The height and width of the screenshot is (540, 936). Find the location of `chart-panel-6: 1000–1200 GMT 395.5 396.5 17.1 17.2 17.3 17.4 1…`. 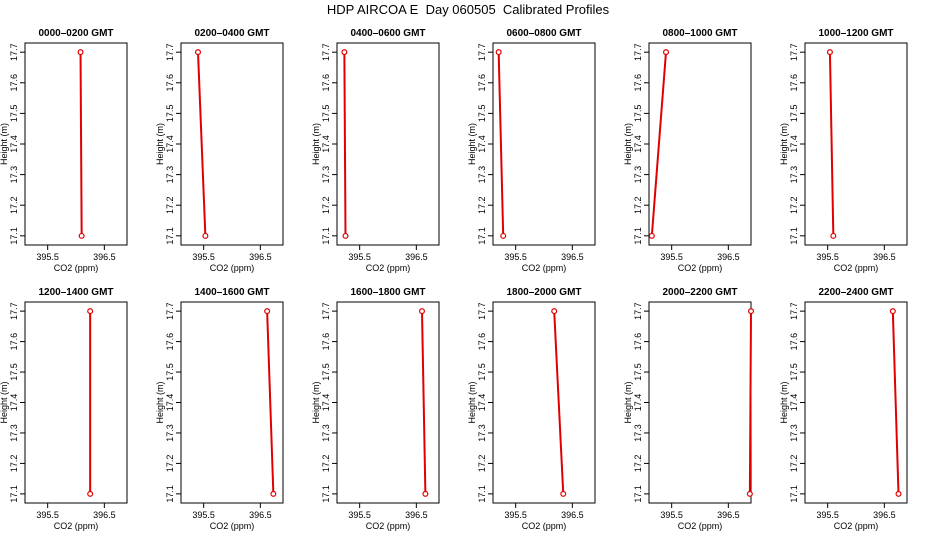

chart-panel-6: 1000–1200 GMT 395.5 396.5 17.1 17.2 17.3 17.4 1… is located at coordinates (843, 150).